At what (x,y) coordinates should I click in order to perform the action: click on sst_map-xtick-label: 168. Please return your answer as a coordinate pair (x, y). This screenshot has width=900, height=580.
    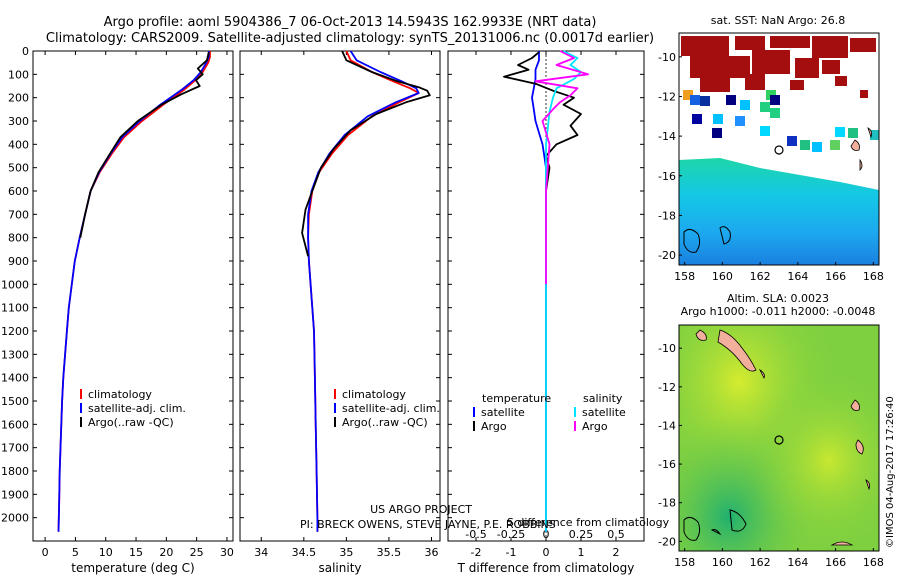
    Looking at the image, I should click on (873, 276).